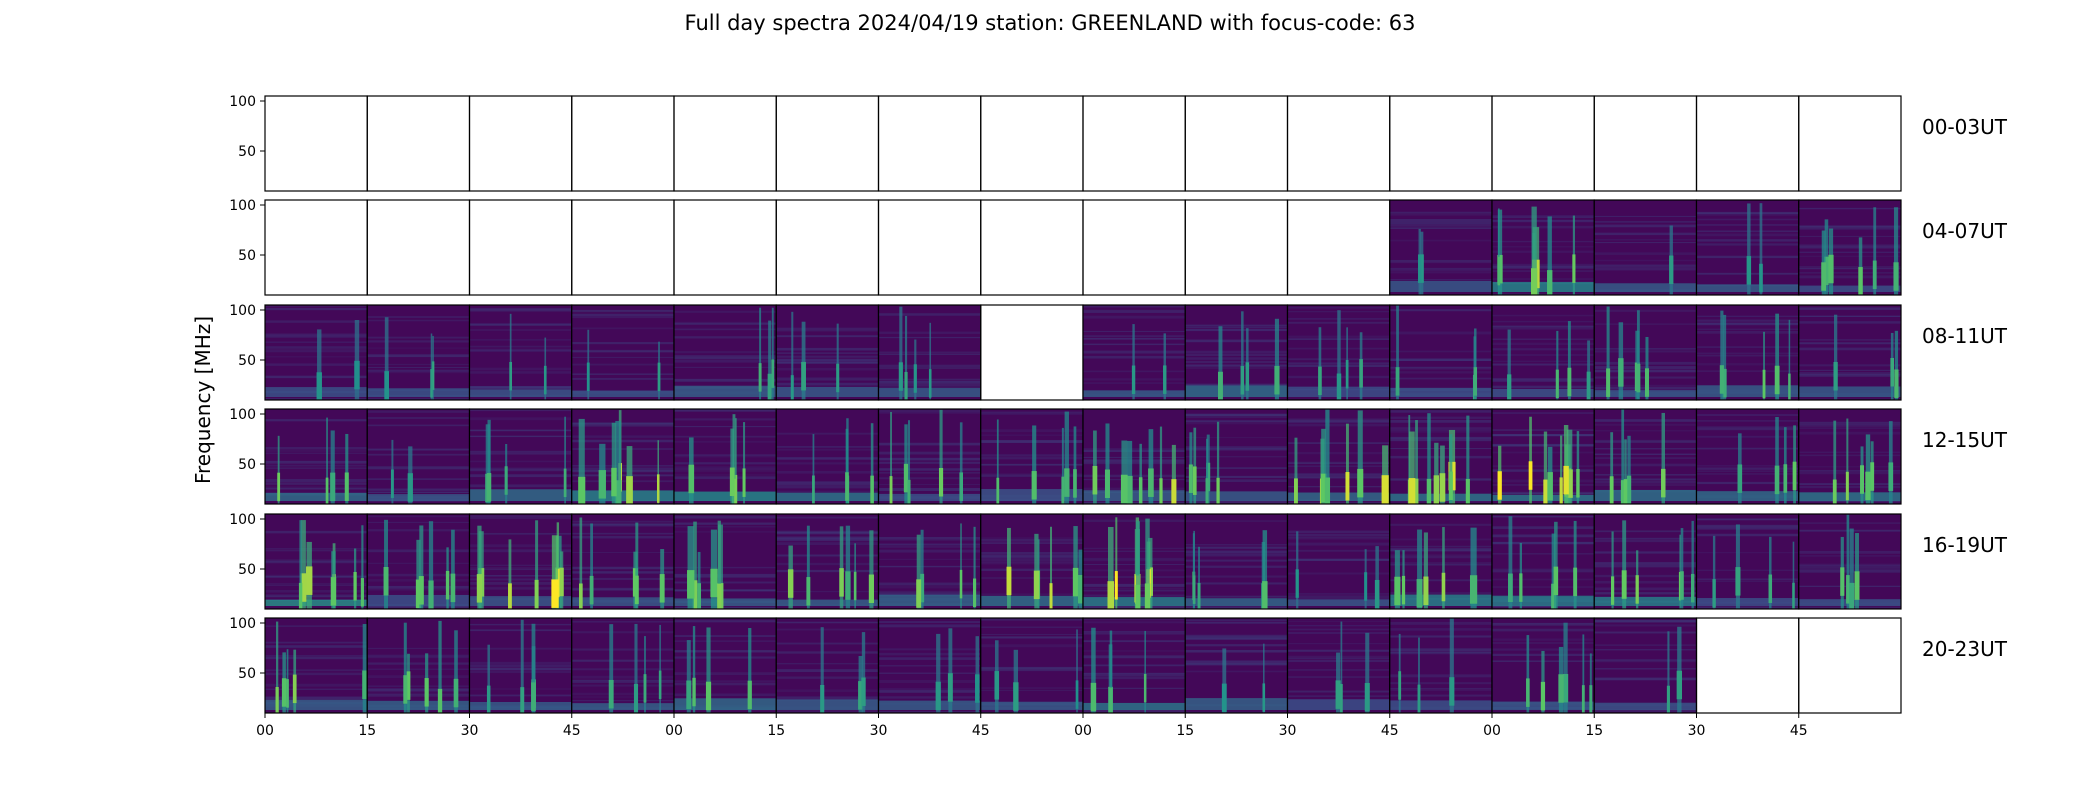 This screenshot has height=800, width=2100. What do you see at coordinates (1965, 649) in the screenshot?
I see `row-label: 20-23UT` at bounding box center [1965, 649].